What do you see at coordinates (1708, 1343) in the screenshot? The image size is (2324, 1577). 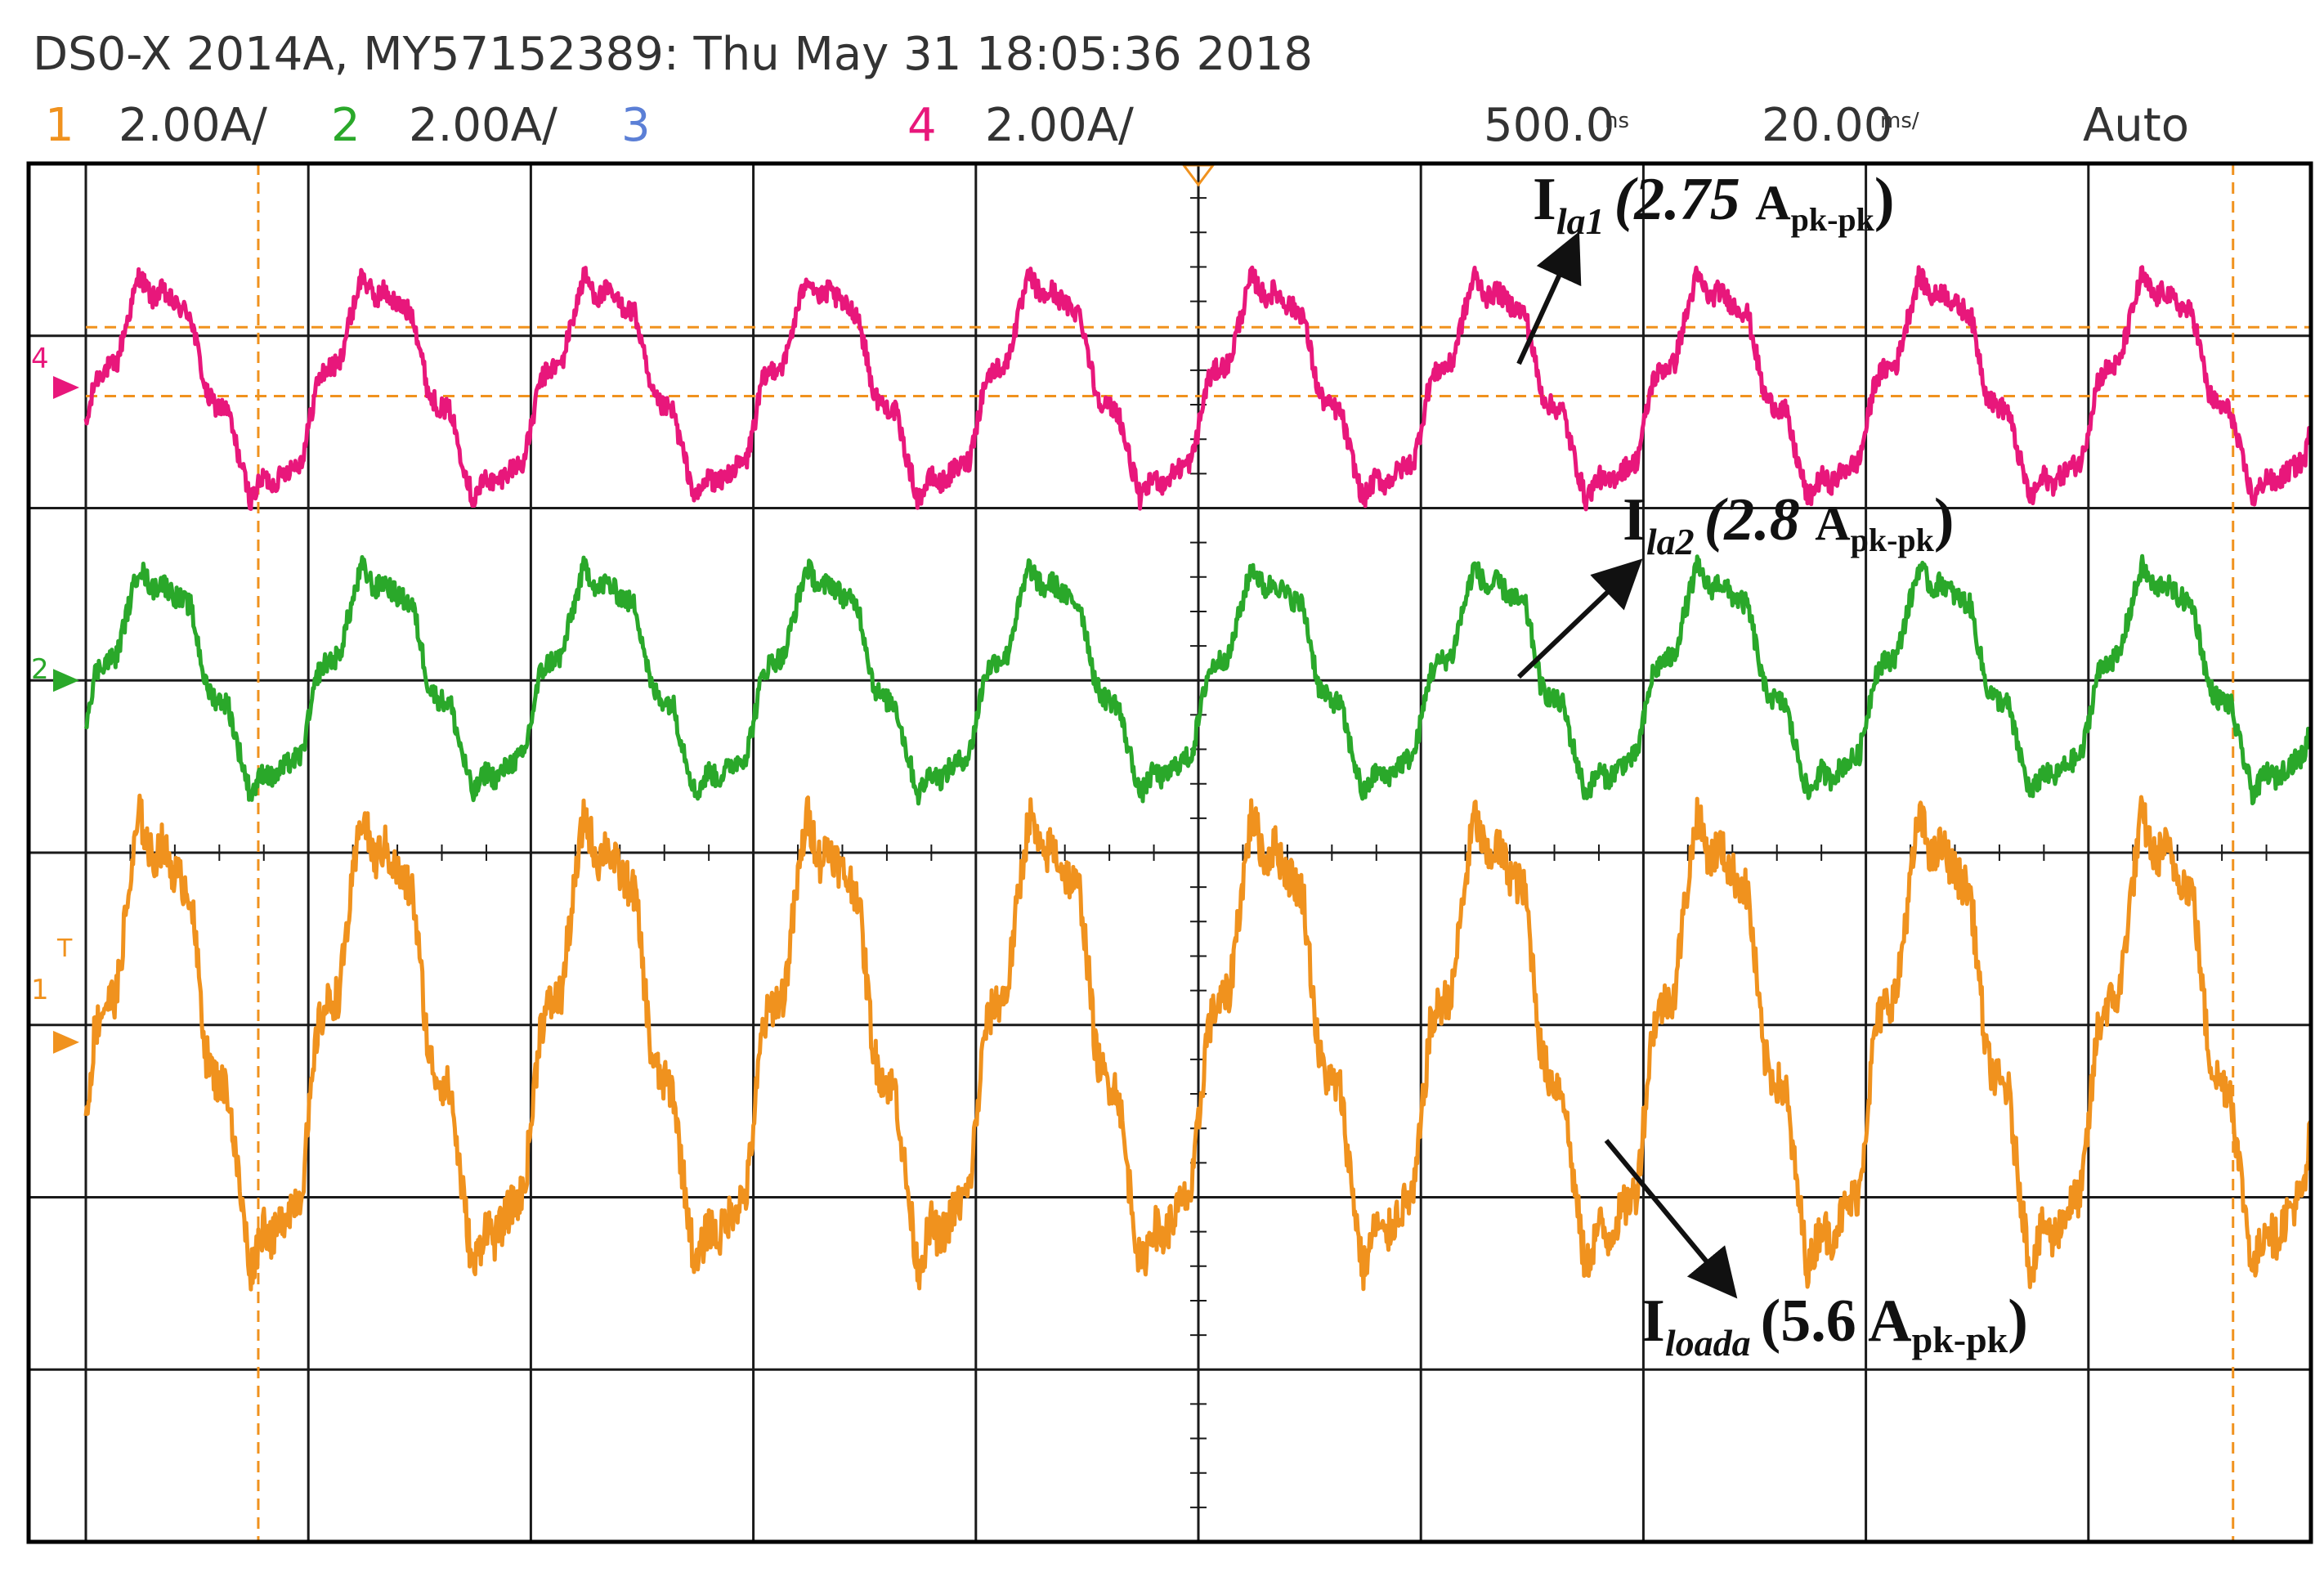 I see `iloada-subscript: loada` at bounding box center [1708, 1343].